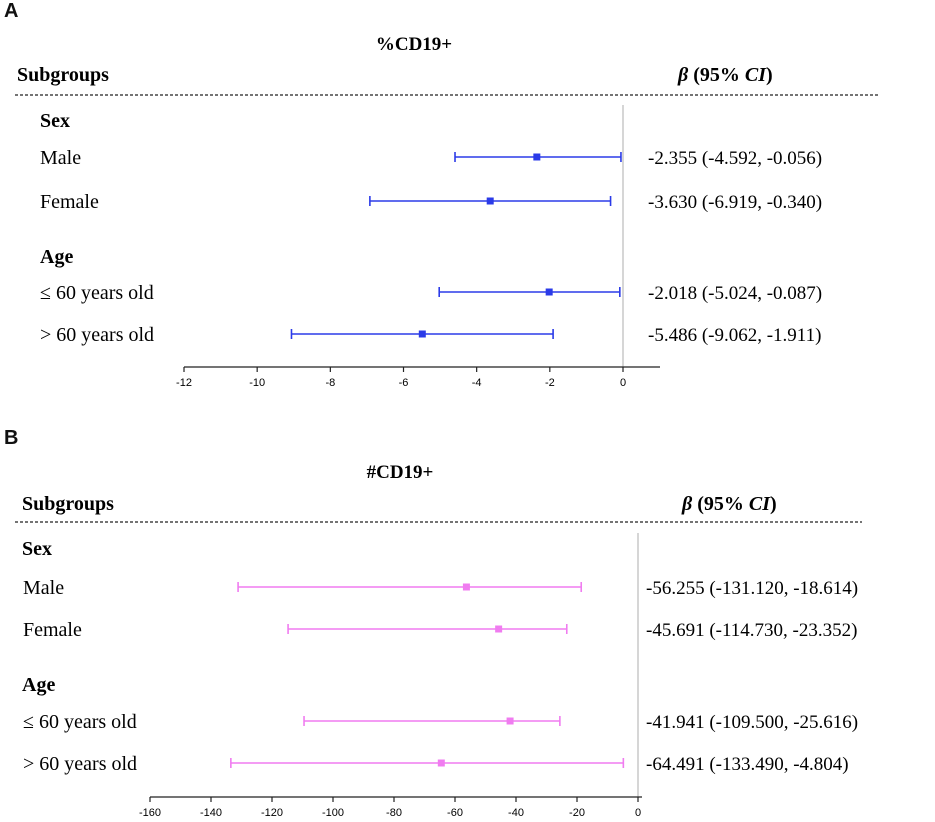  What do you see at coordinates (720, 504) in the screenshot?
I see `panel-b-header-ci-prefix: (95%` at bounding box center [720, 504].